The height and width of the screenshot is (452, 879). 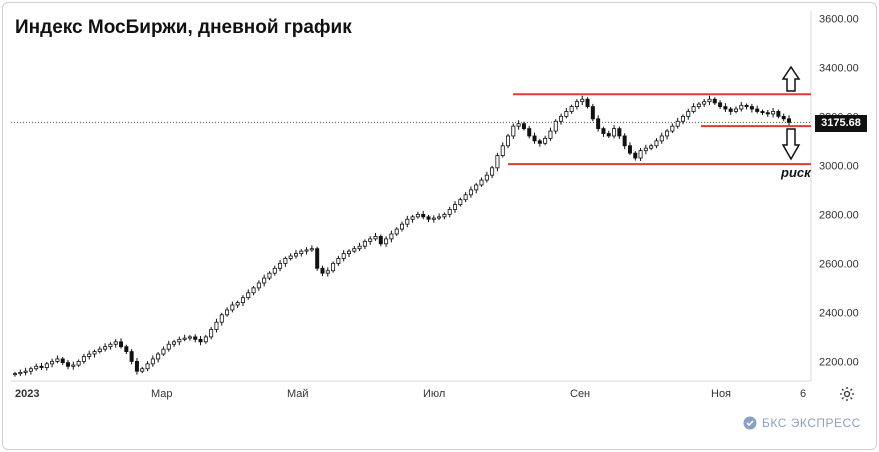 What do you see at coordinates (847, 394) in the screenshot?
I see `gear-icon` at bounding box center [847, 394].